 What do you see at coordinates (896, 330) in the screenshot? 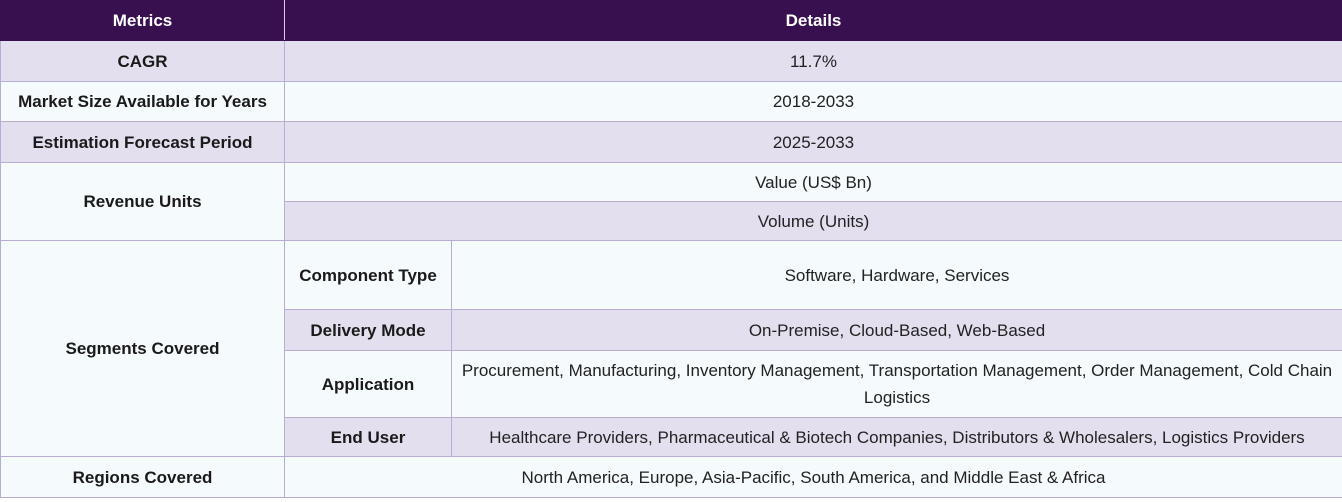
I see `segment-delivery-mode-value: On-Premise, Cloud-Based, Web-Based` at bounding box center [896, 330].